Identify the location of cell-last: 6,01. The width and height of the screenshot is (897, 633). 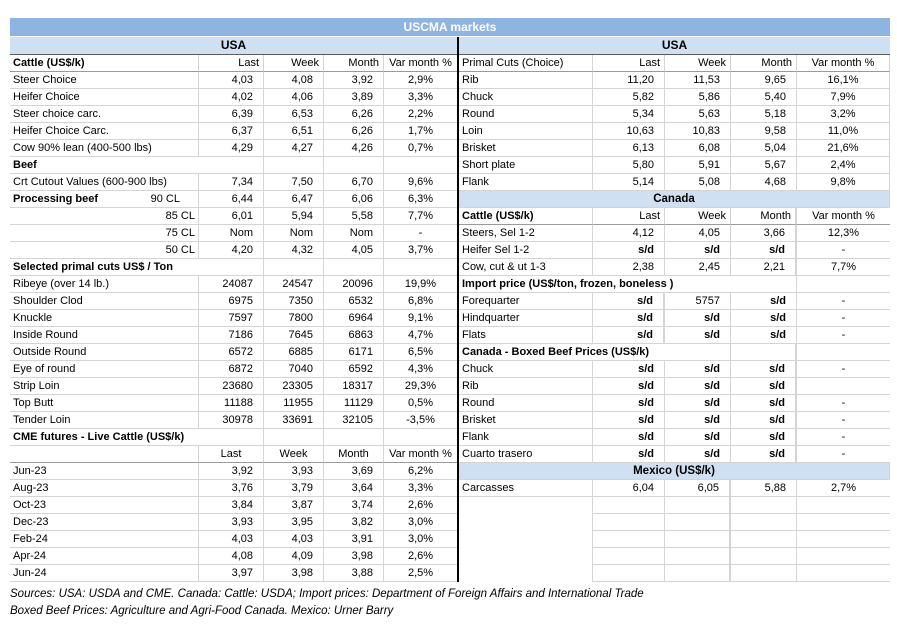
(230, 216).